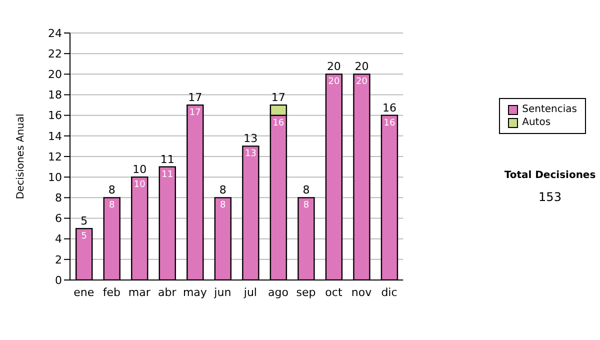 The height and width of the screenshot is (340, 600). Describe the element at coordinates (251, 139) in the screenshot. I see `total-label: 13` at that location.